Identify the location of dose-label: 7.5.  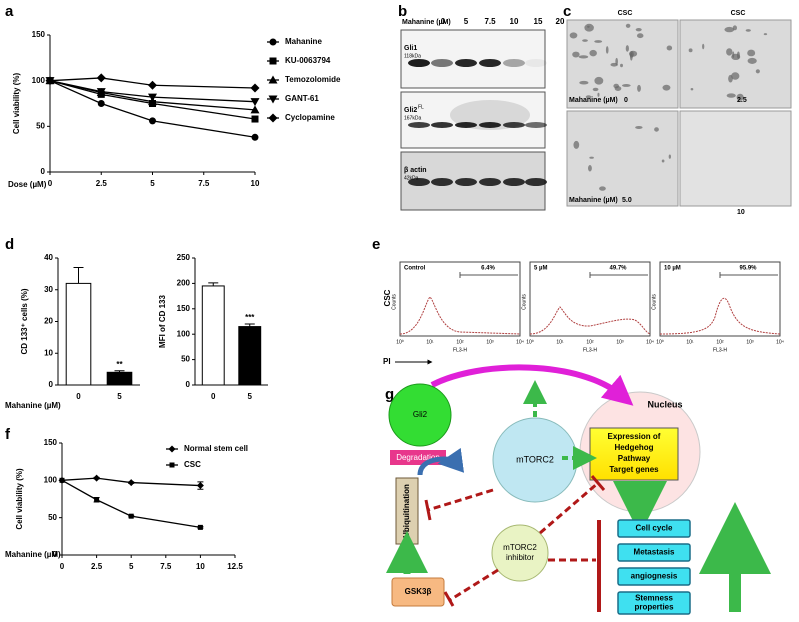
(490, 21).